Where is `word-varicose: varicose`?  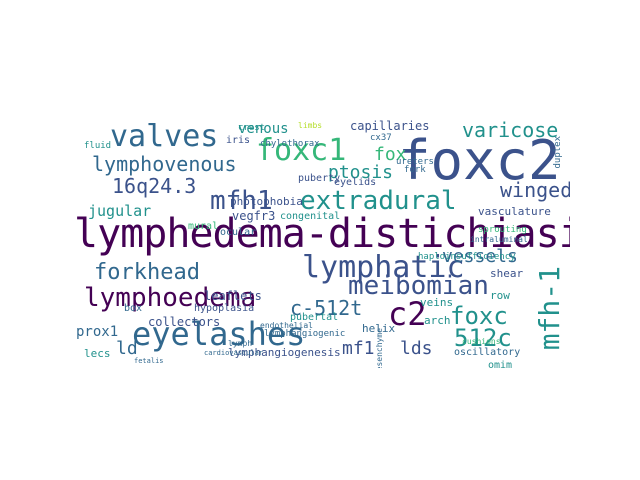
word-varicose: varicose is located at coordinates (510, 130).